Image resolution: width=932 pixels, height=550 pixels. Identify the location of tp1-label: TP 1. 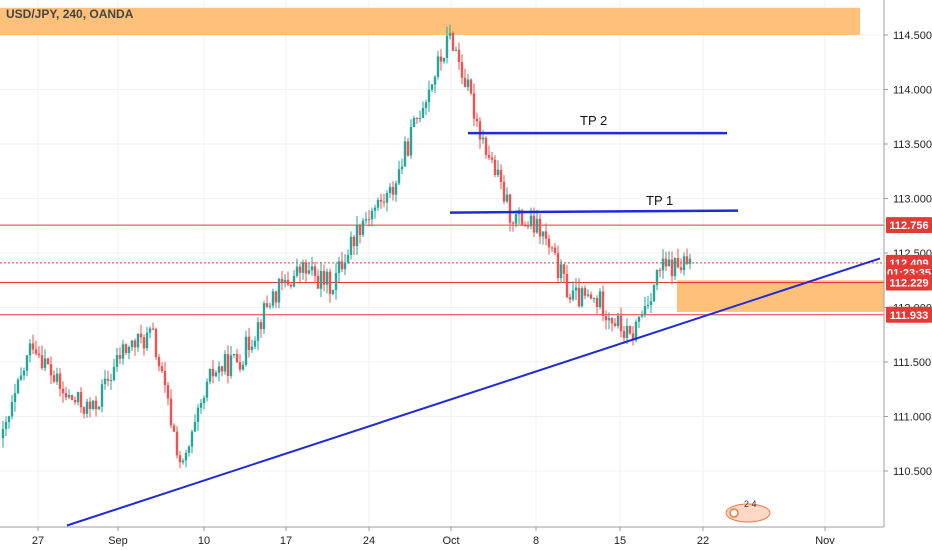
(659, 200).